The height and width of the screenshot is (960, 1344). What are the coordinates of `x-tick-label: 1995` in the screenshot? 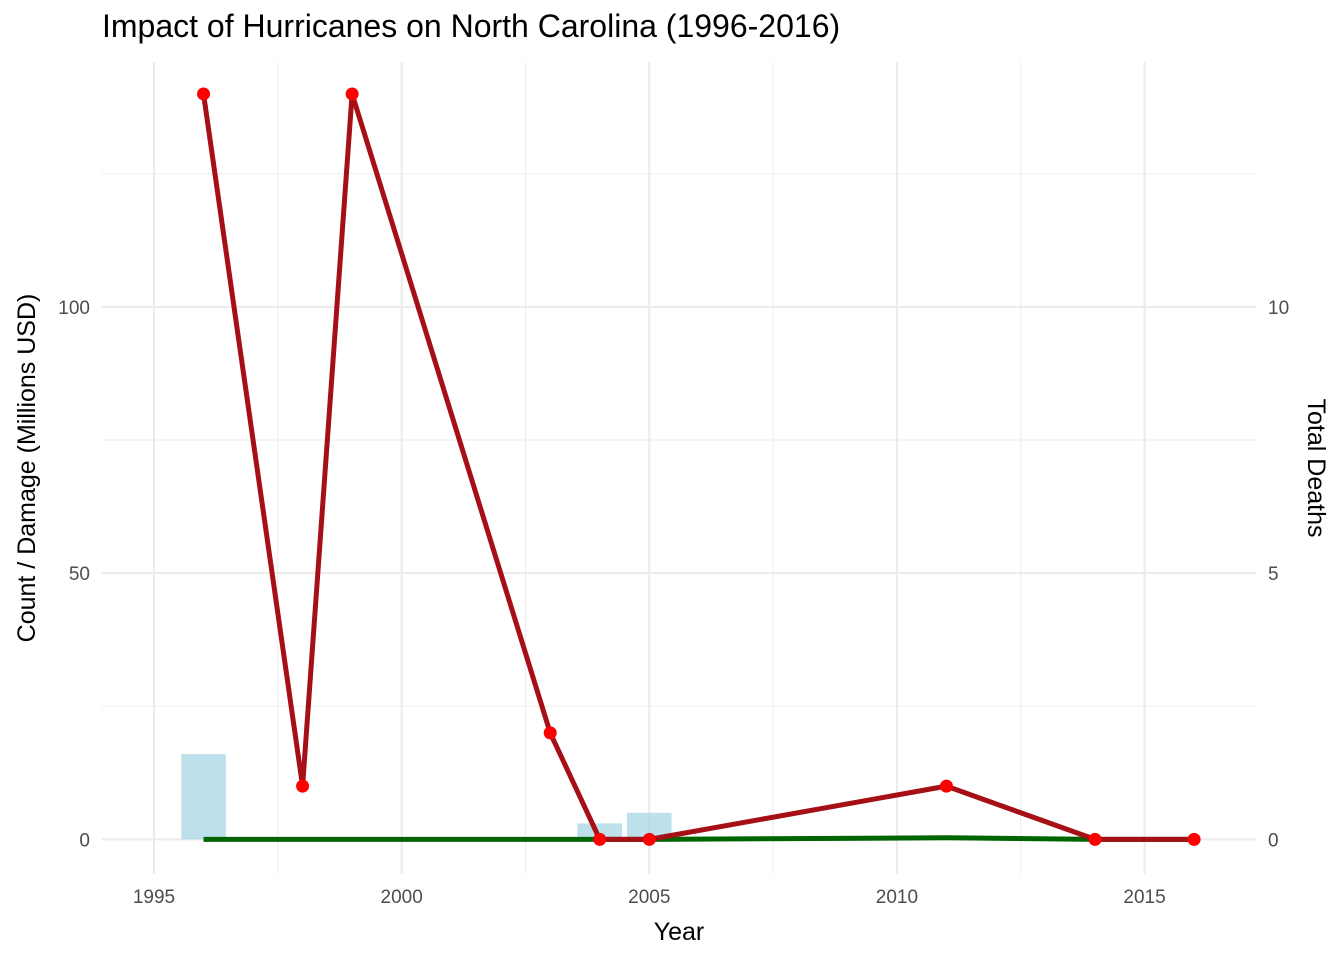 It's located at (154, 897).